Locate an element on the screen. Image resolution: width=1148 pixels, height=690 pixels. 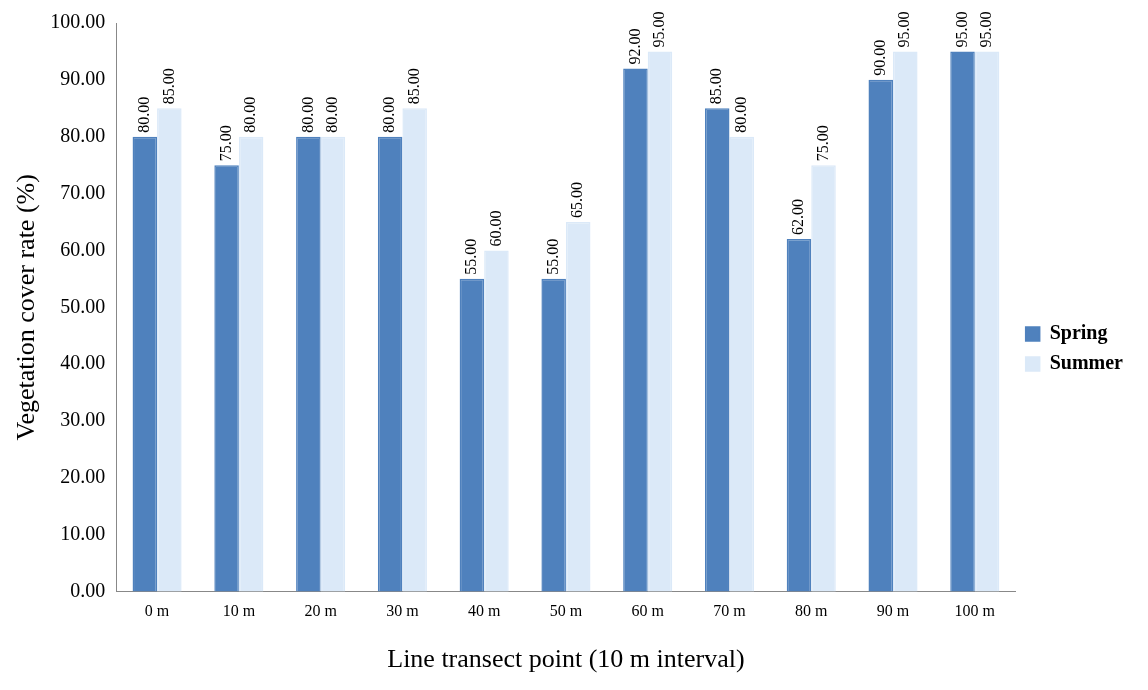
y-tick-label: 30.00 is located at coordinates (83, 419).